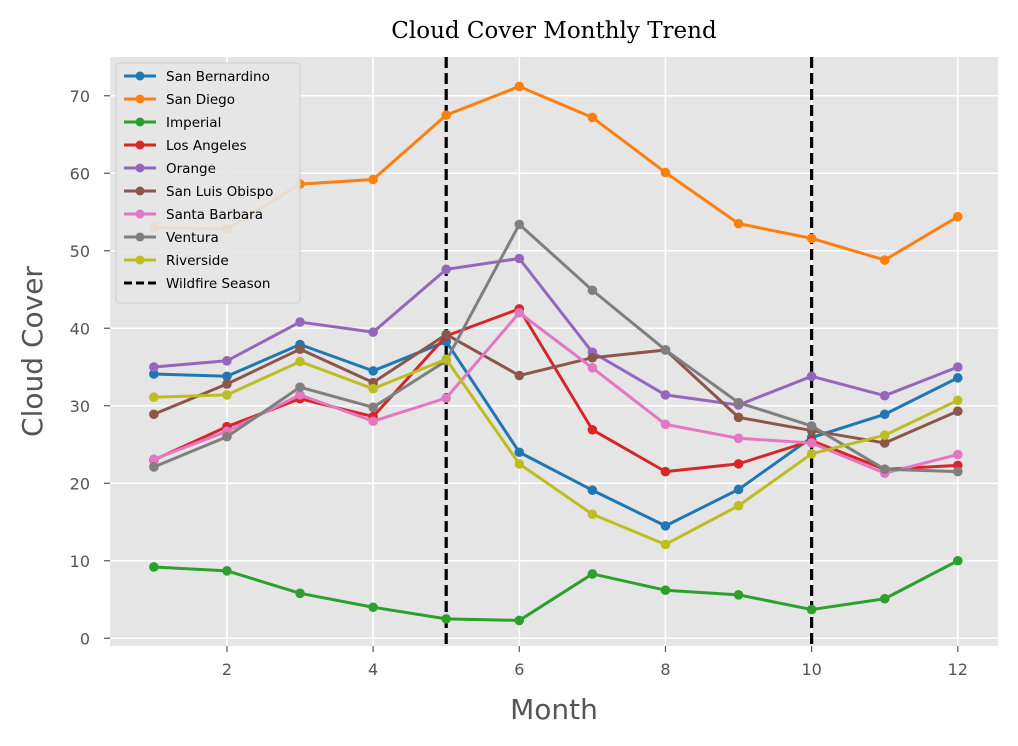 Image resolution: width=1018 pixels, height=746 pixels. Describe the element at coordinates (554, 709) in the screenshot. I see `x-axis-label: Month` at that location.